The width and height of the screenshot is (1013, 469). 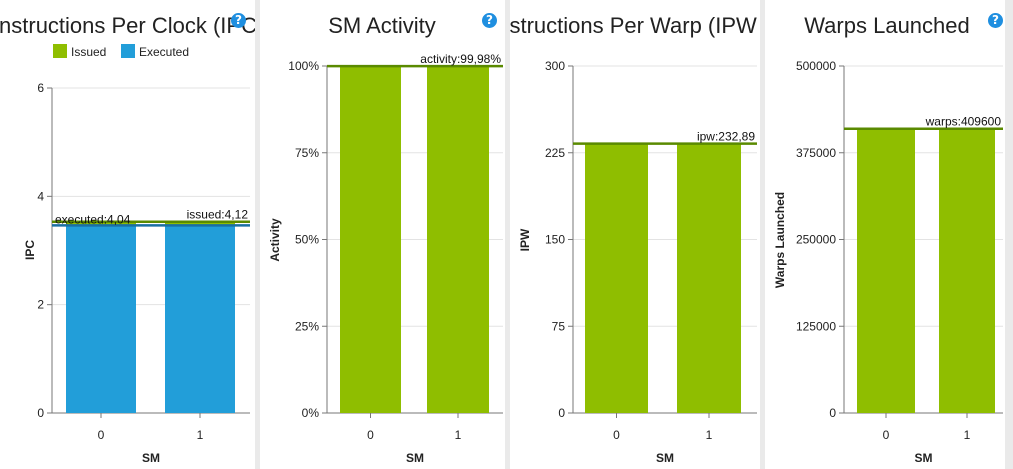 I want to click on legend-entry: Issued, so click(x=88, y=52).